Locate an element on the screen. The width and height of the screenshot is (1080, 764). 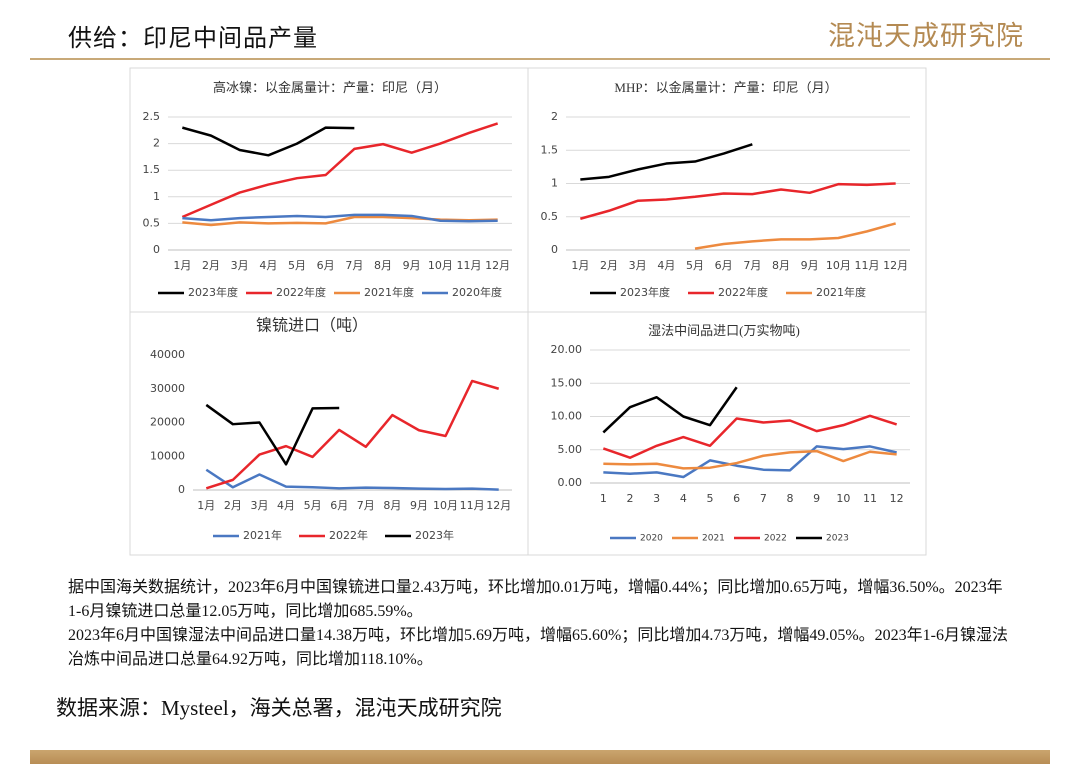
legend-label: 2021 is located at coordinates (713, 539).